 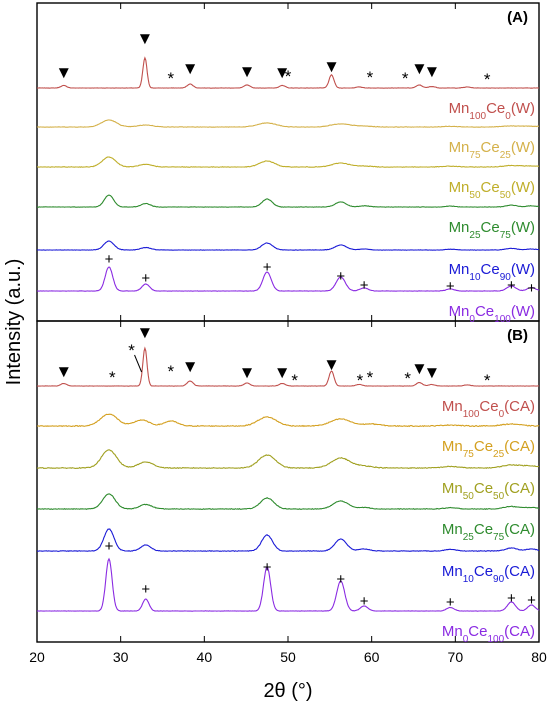 What do you see at coordinates (488, 449) in the screenshot?
I see `series-label: Mn75Ce25(CA)` at bounding box center [488, 449].